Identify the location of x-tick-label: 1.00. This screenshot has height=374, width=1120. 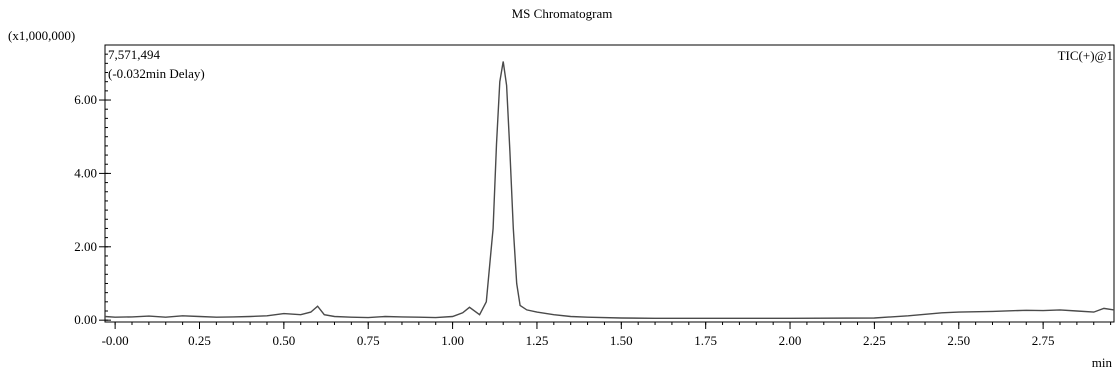
(452, 340).